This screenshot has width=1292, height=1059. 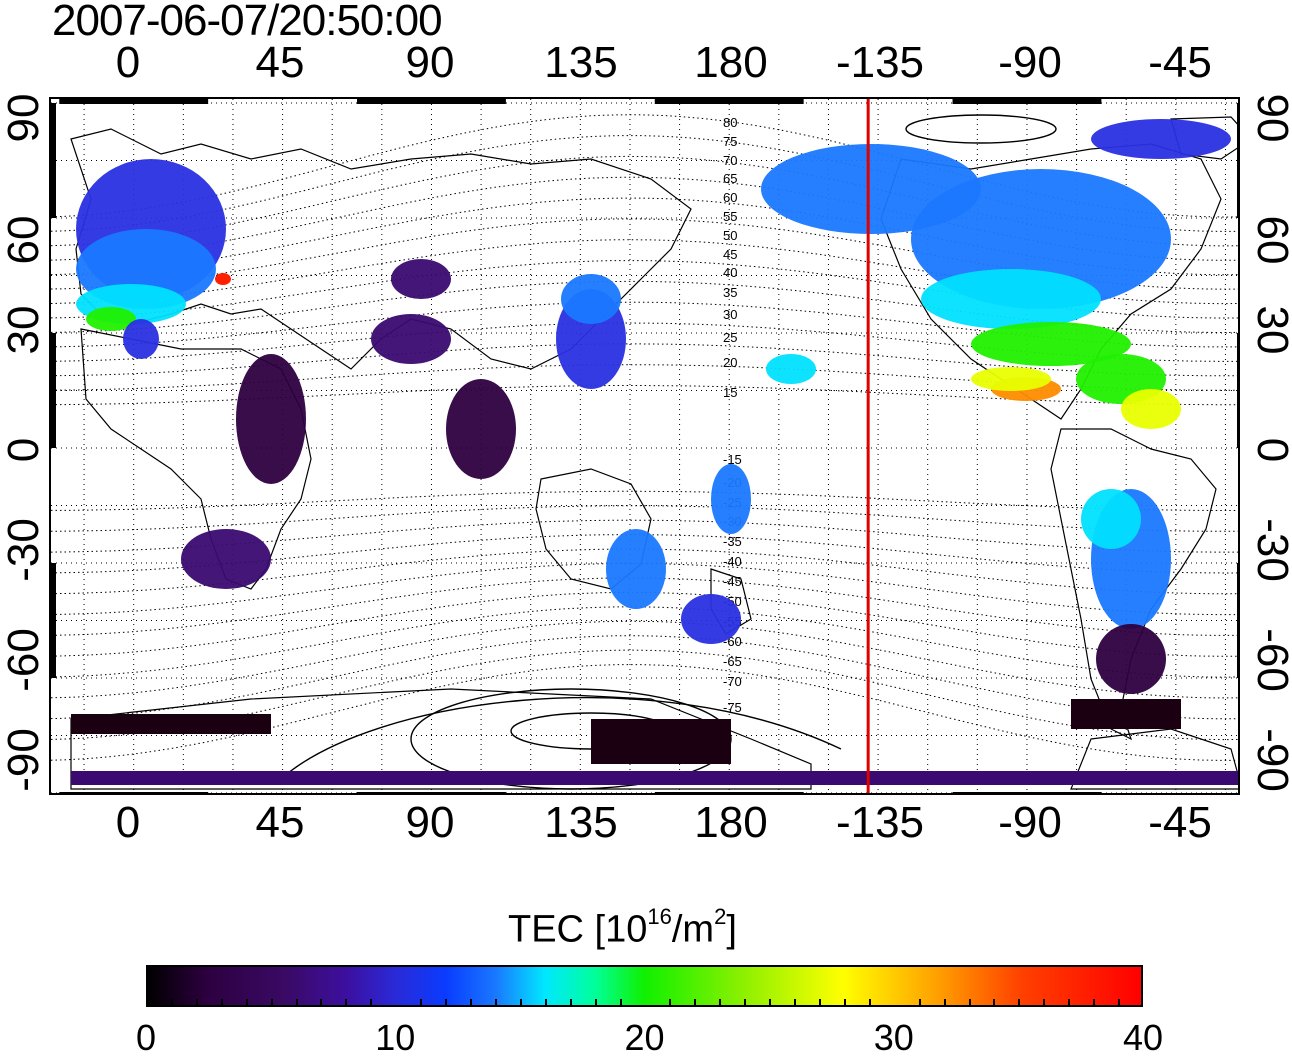 What do you see at coordinates (880, 822) in the screenshot?
I see `bottom-lon-tick-label: -135` at bounding box center [880, 822].